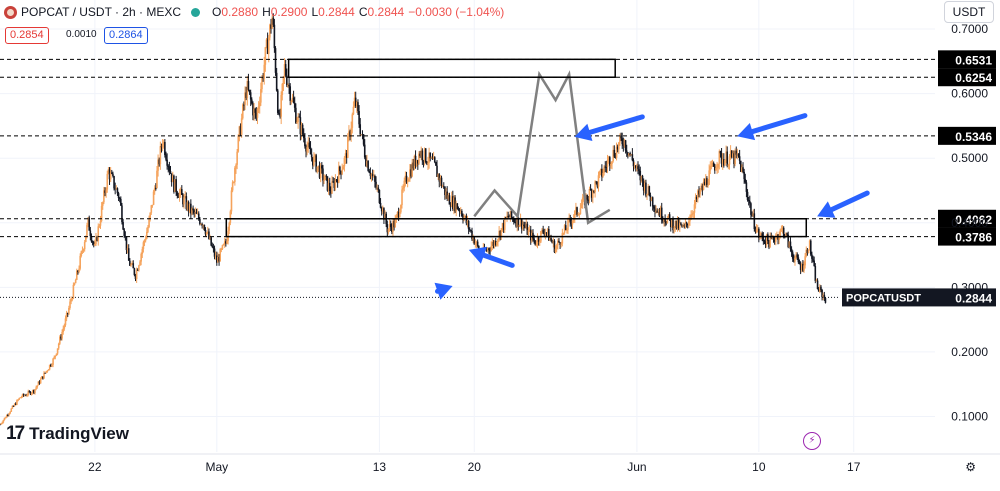 This screenshot has height=491, width=1000. Describe the element at coordinates (616, 124) in the screenshot. I see `blue-arrow-shaft` at that location.